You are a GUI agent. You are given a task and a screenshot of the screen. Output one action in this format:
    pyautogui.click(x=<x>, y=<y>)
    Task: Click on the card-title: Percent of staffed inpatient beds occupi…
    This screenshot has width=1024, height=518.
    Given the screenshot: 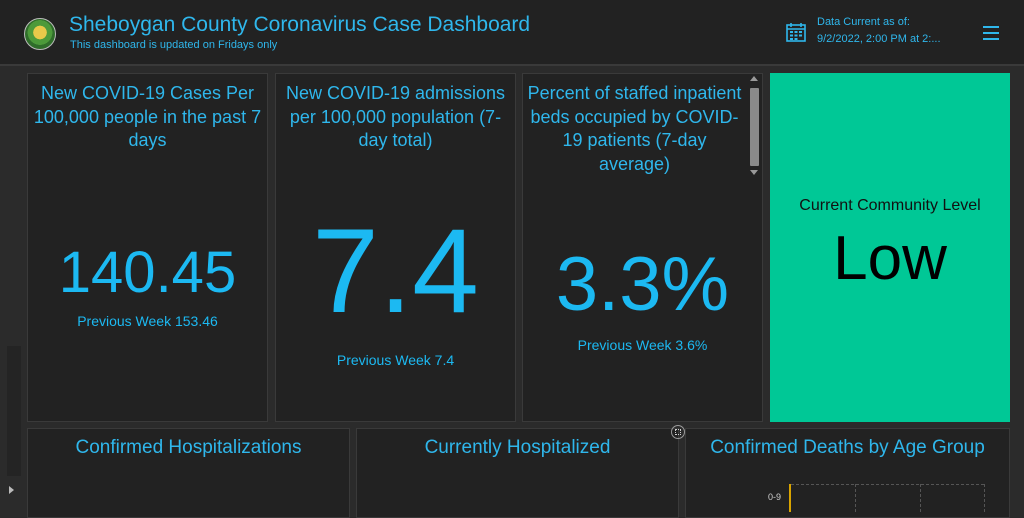 What is the action you would take?
    pyautogui.click(x=634, y=128)
    